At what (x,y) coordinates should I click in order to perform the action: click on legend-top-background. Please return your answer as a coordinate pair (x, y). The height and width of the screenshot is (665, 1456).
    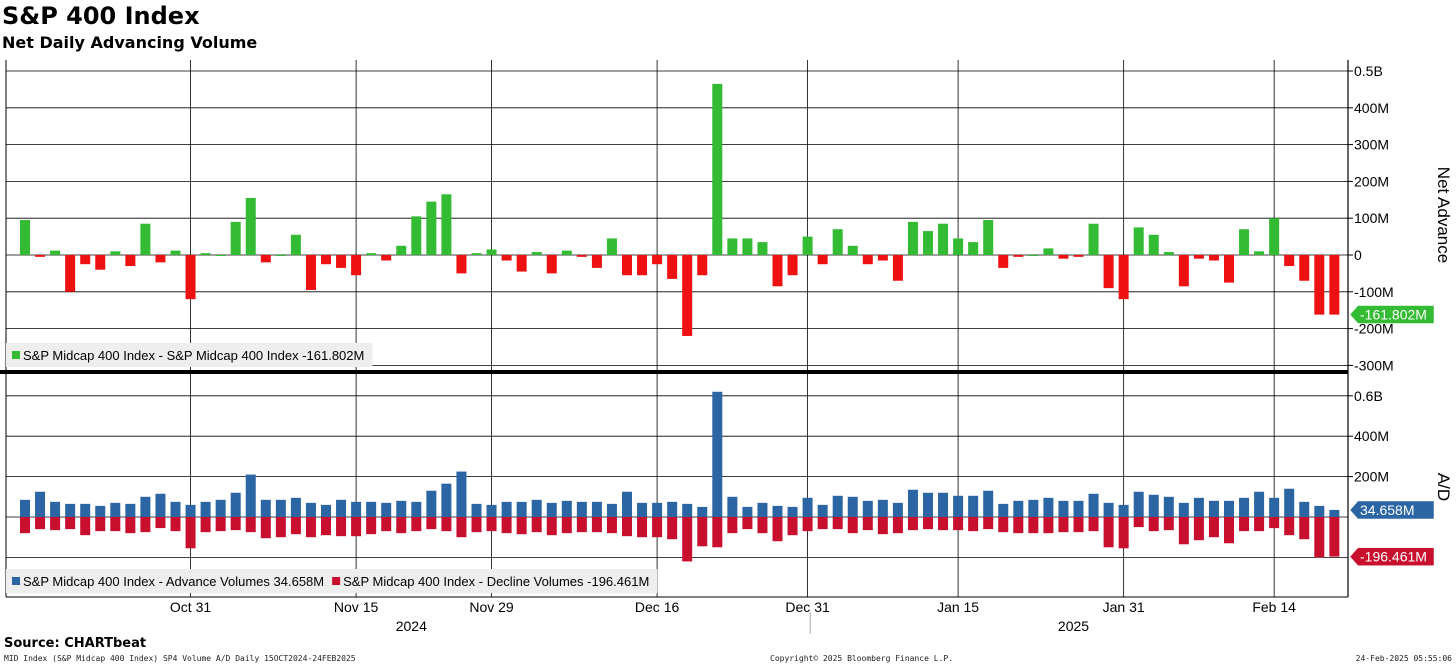
    Looking at the image, I should click on (189, 355).